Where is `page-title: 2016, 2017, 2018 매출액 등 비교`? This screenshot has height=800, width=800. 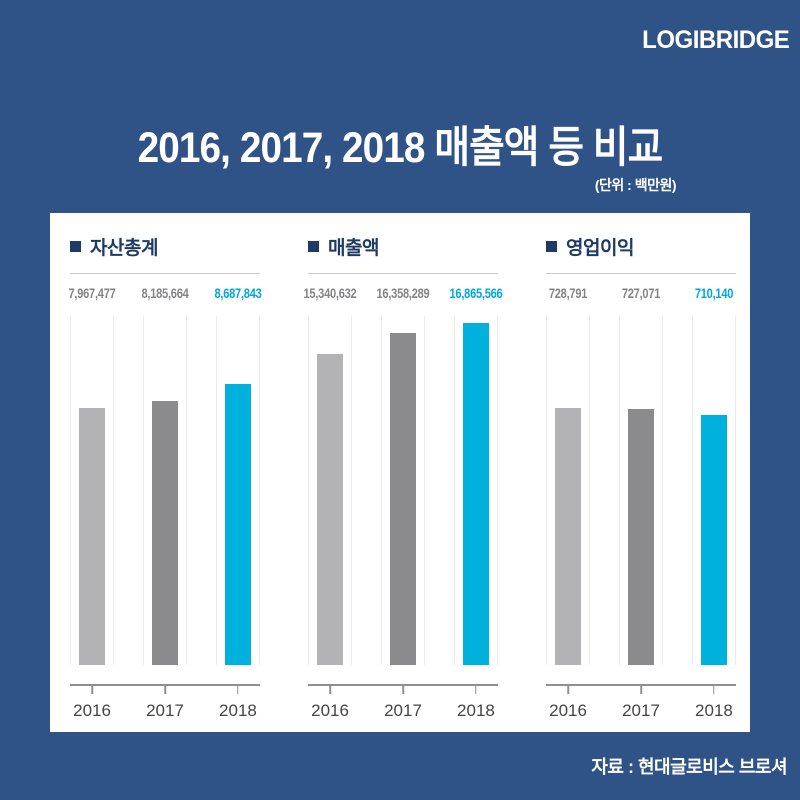 page-title: 2016, 2017, 2018 매출액 등 비교 is located at coordinates (400, 147).